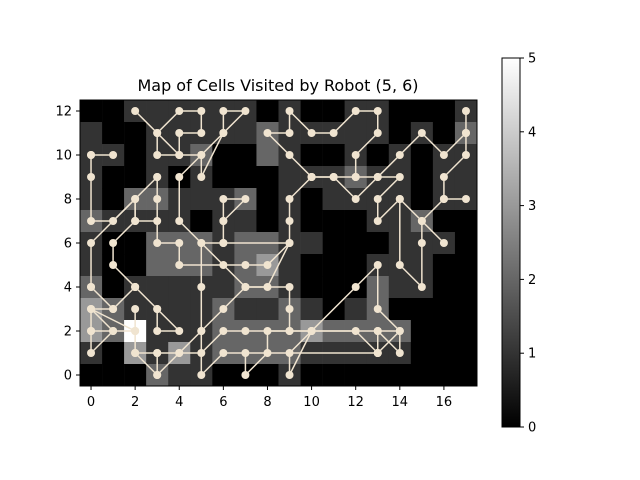 This screenshot has height=480, width=640. Describe the element at coordinates (532, 132) in the screenshot. I see `colorbar-tick-label: 4` at that location.